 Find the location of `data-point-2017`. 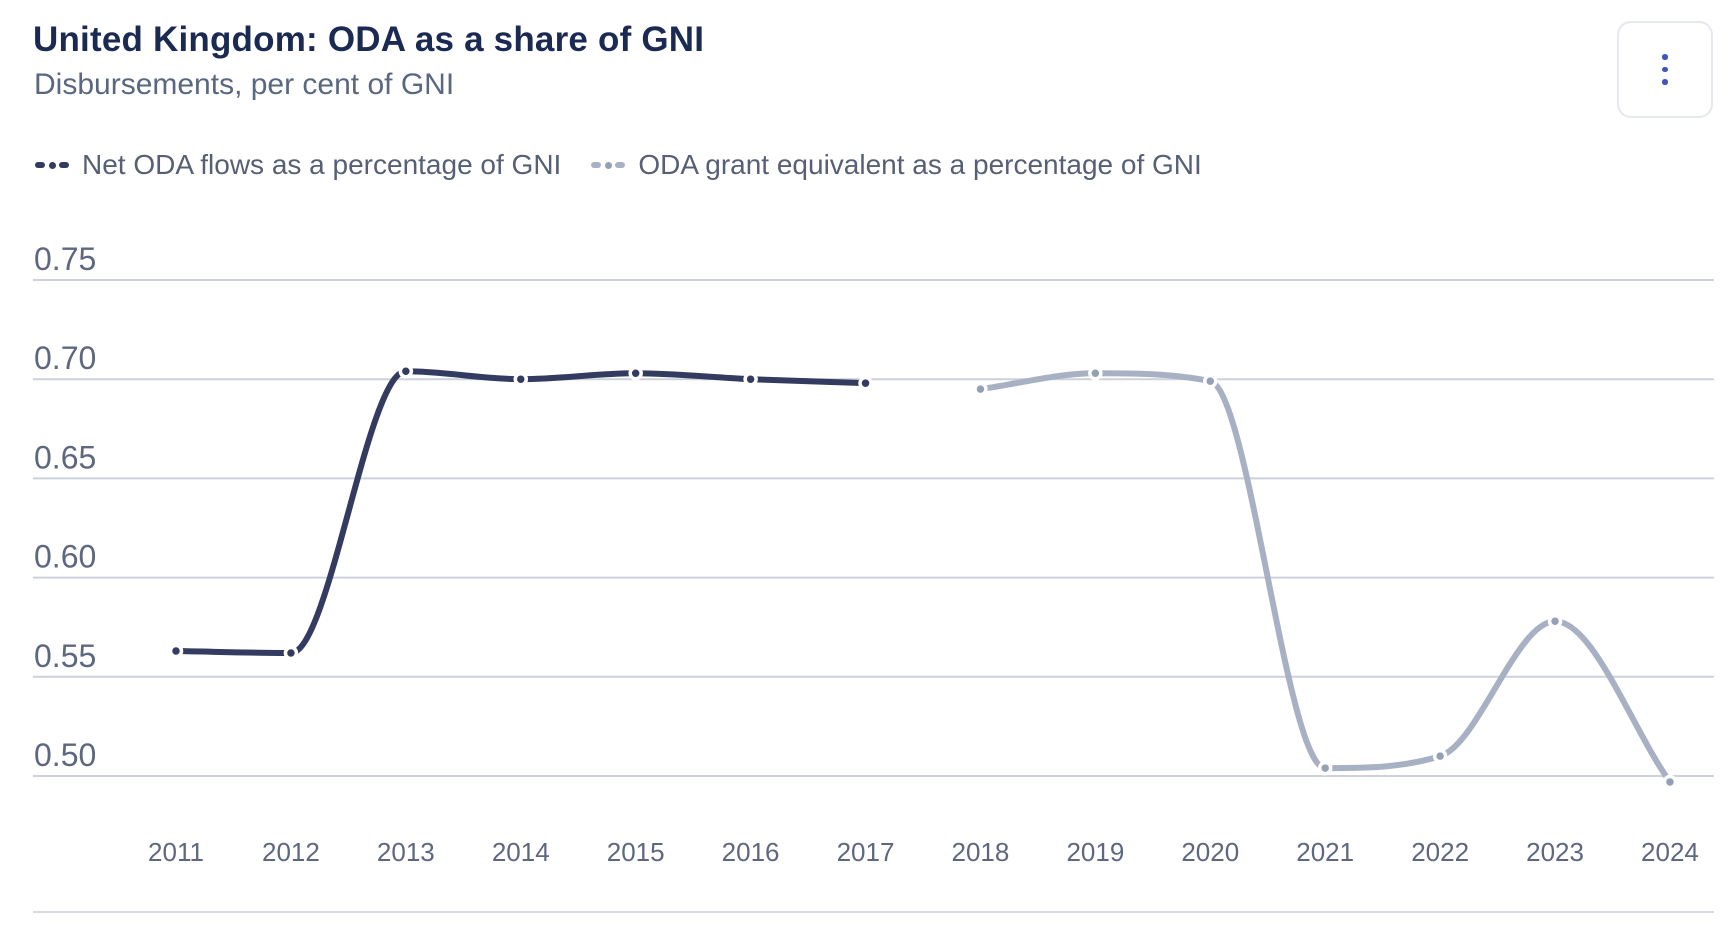

data-point-2017 is located at coordinates (865, 383).